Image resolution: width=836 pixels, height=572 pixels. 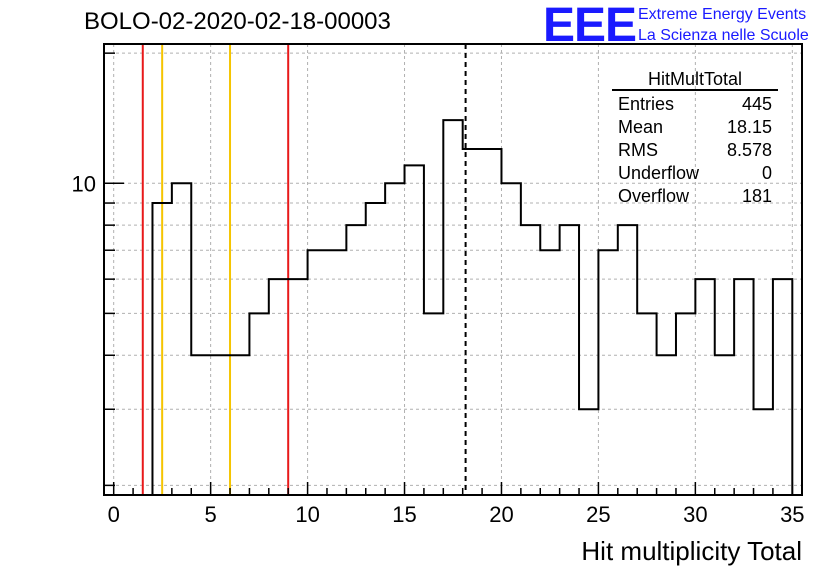 I want to click on x-axis-title: Hit multiplicity Total, so click(x=691, y=551).